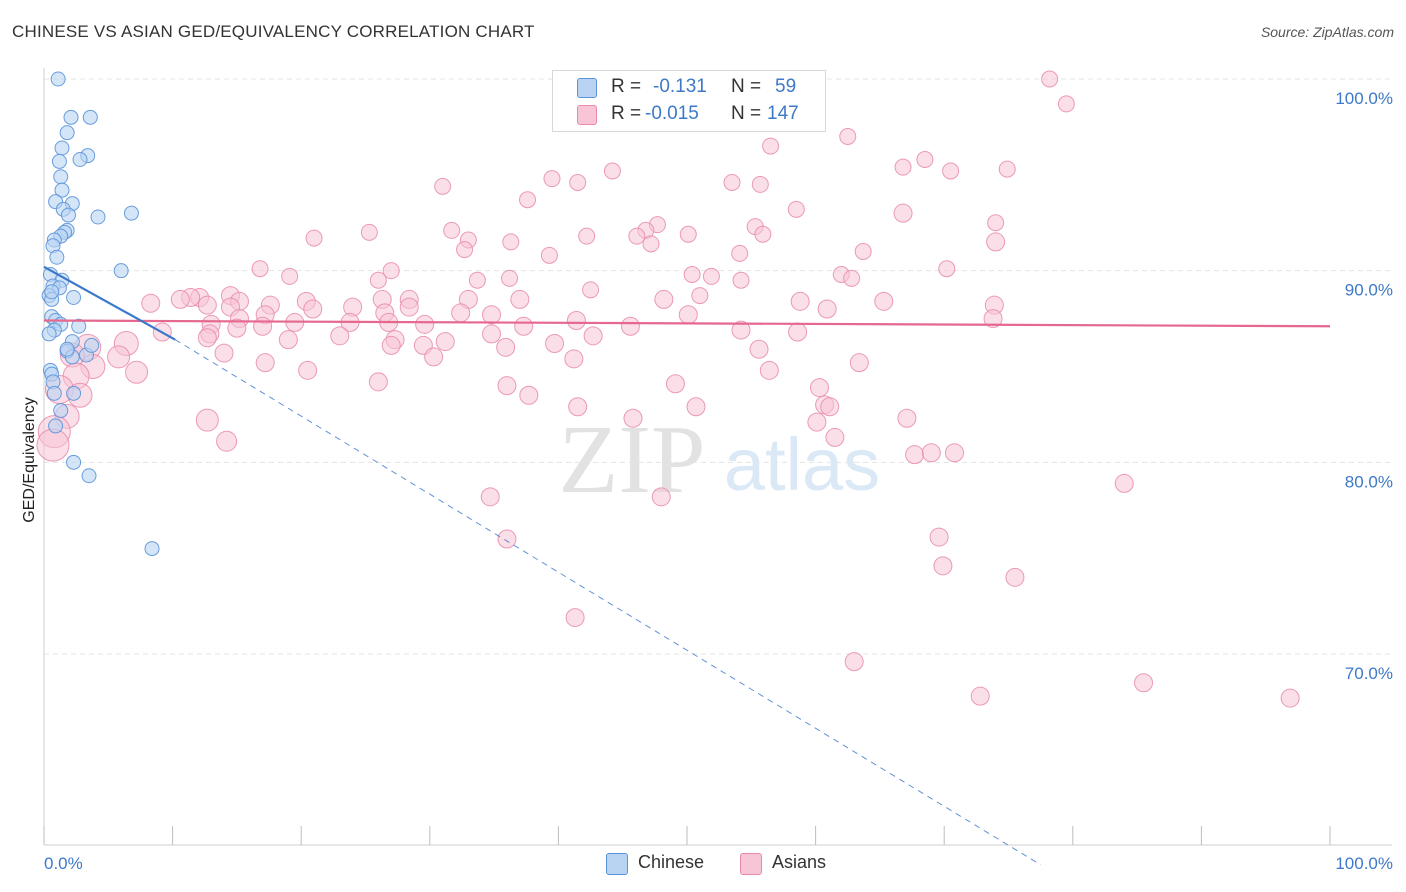 This screenshot has height=892, width=1406. I want to click on y-tick-label: 70.0%, so click(1369, 673).